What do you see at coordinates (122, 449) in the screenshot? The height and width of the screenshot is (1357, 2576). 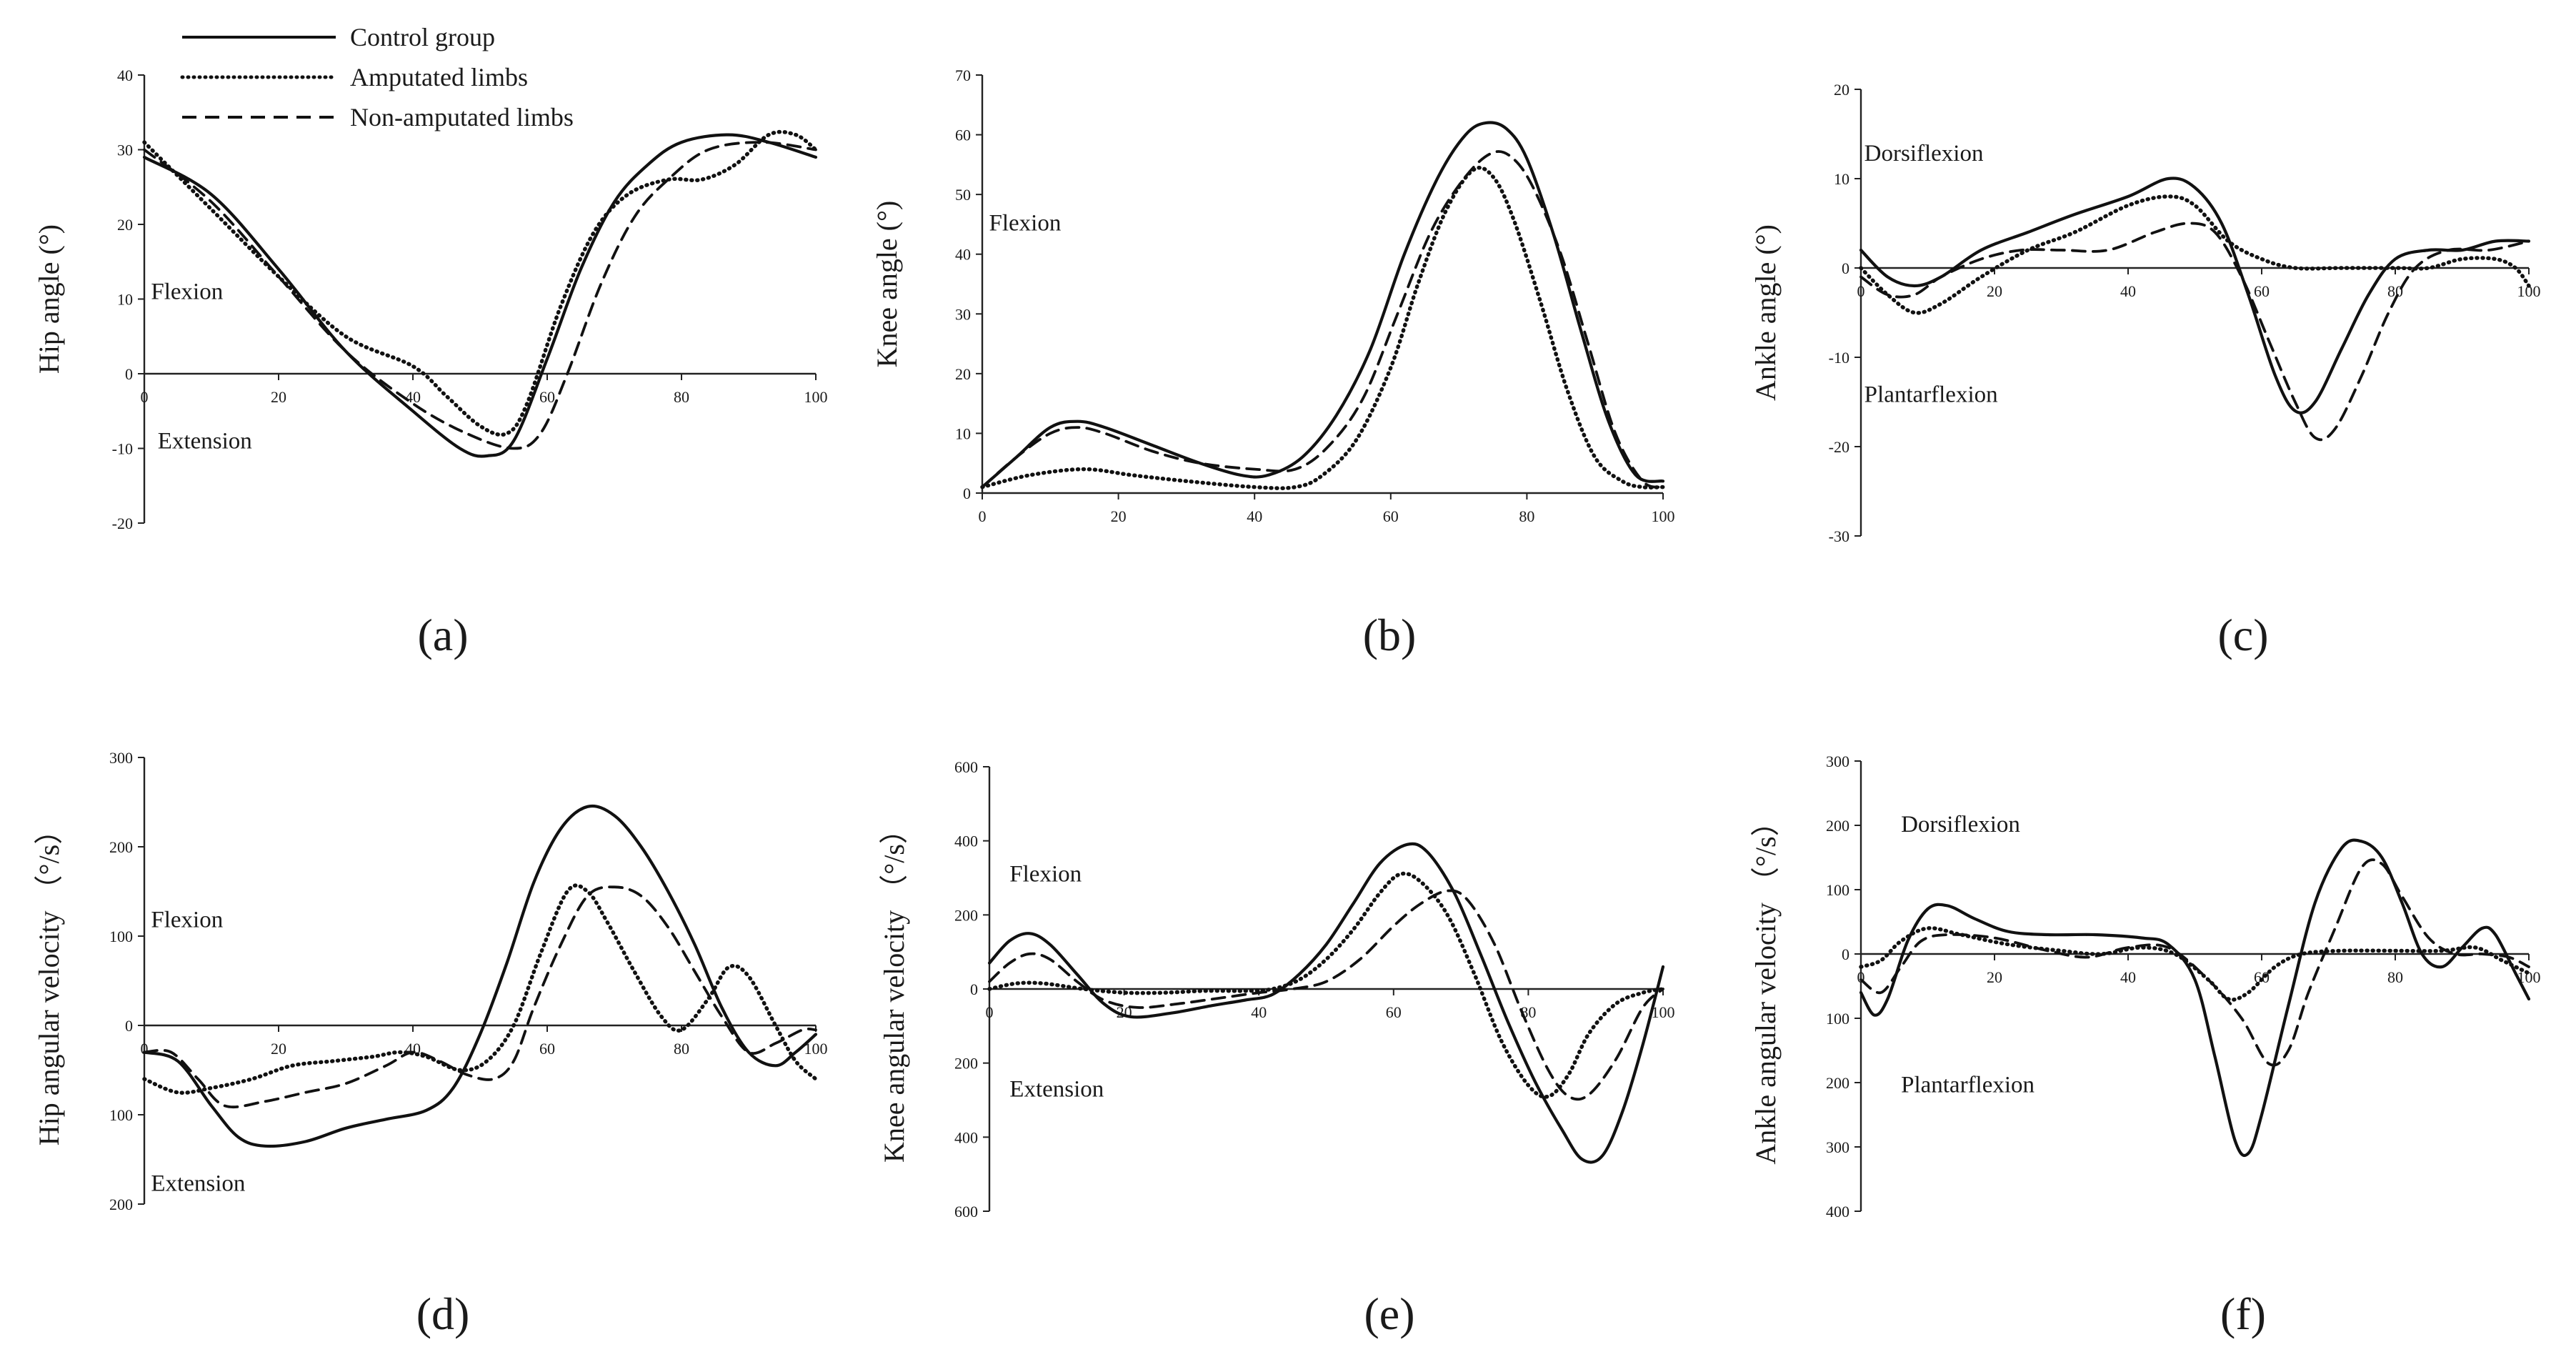 I see `y-tick-label-a-1: -10` at bounding box center [122, 449].